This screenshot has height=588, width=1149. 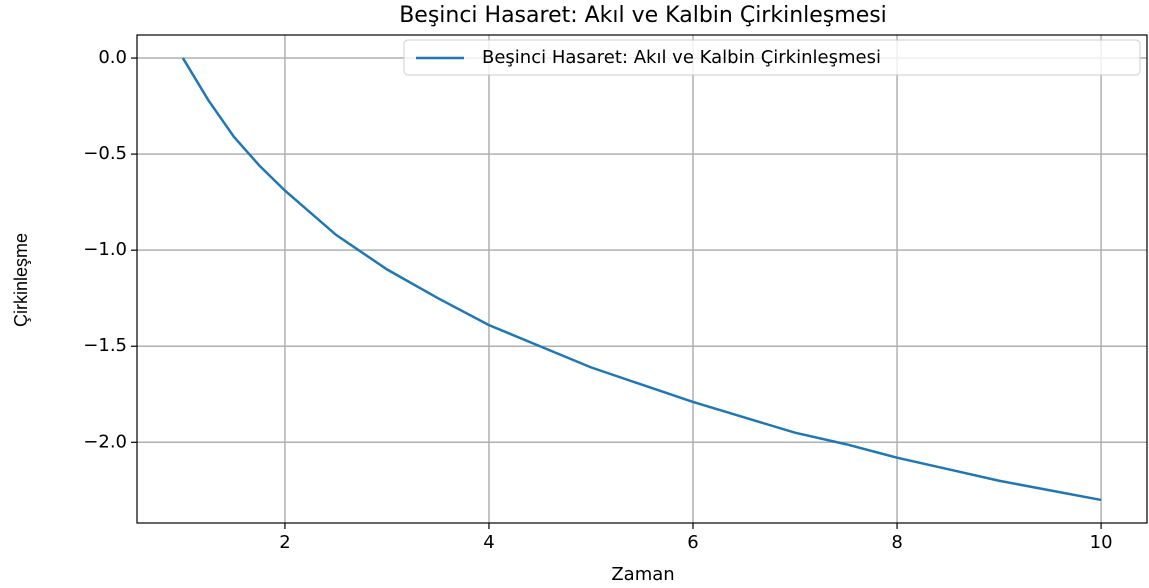 What do you see at coordinates (1101, 542) in the screenshot?
I see `x-tick-label: 10` at bounding box center [1101, 542].